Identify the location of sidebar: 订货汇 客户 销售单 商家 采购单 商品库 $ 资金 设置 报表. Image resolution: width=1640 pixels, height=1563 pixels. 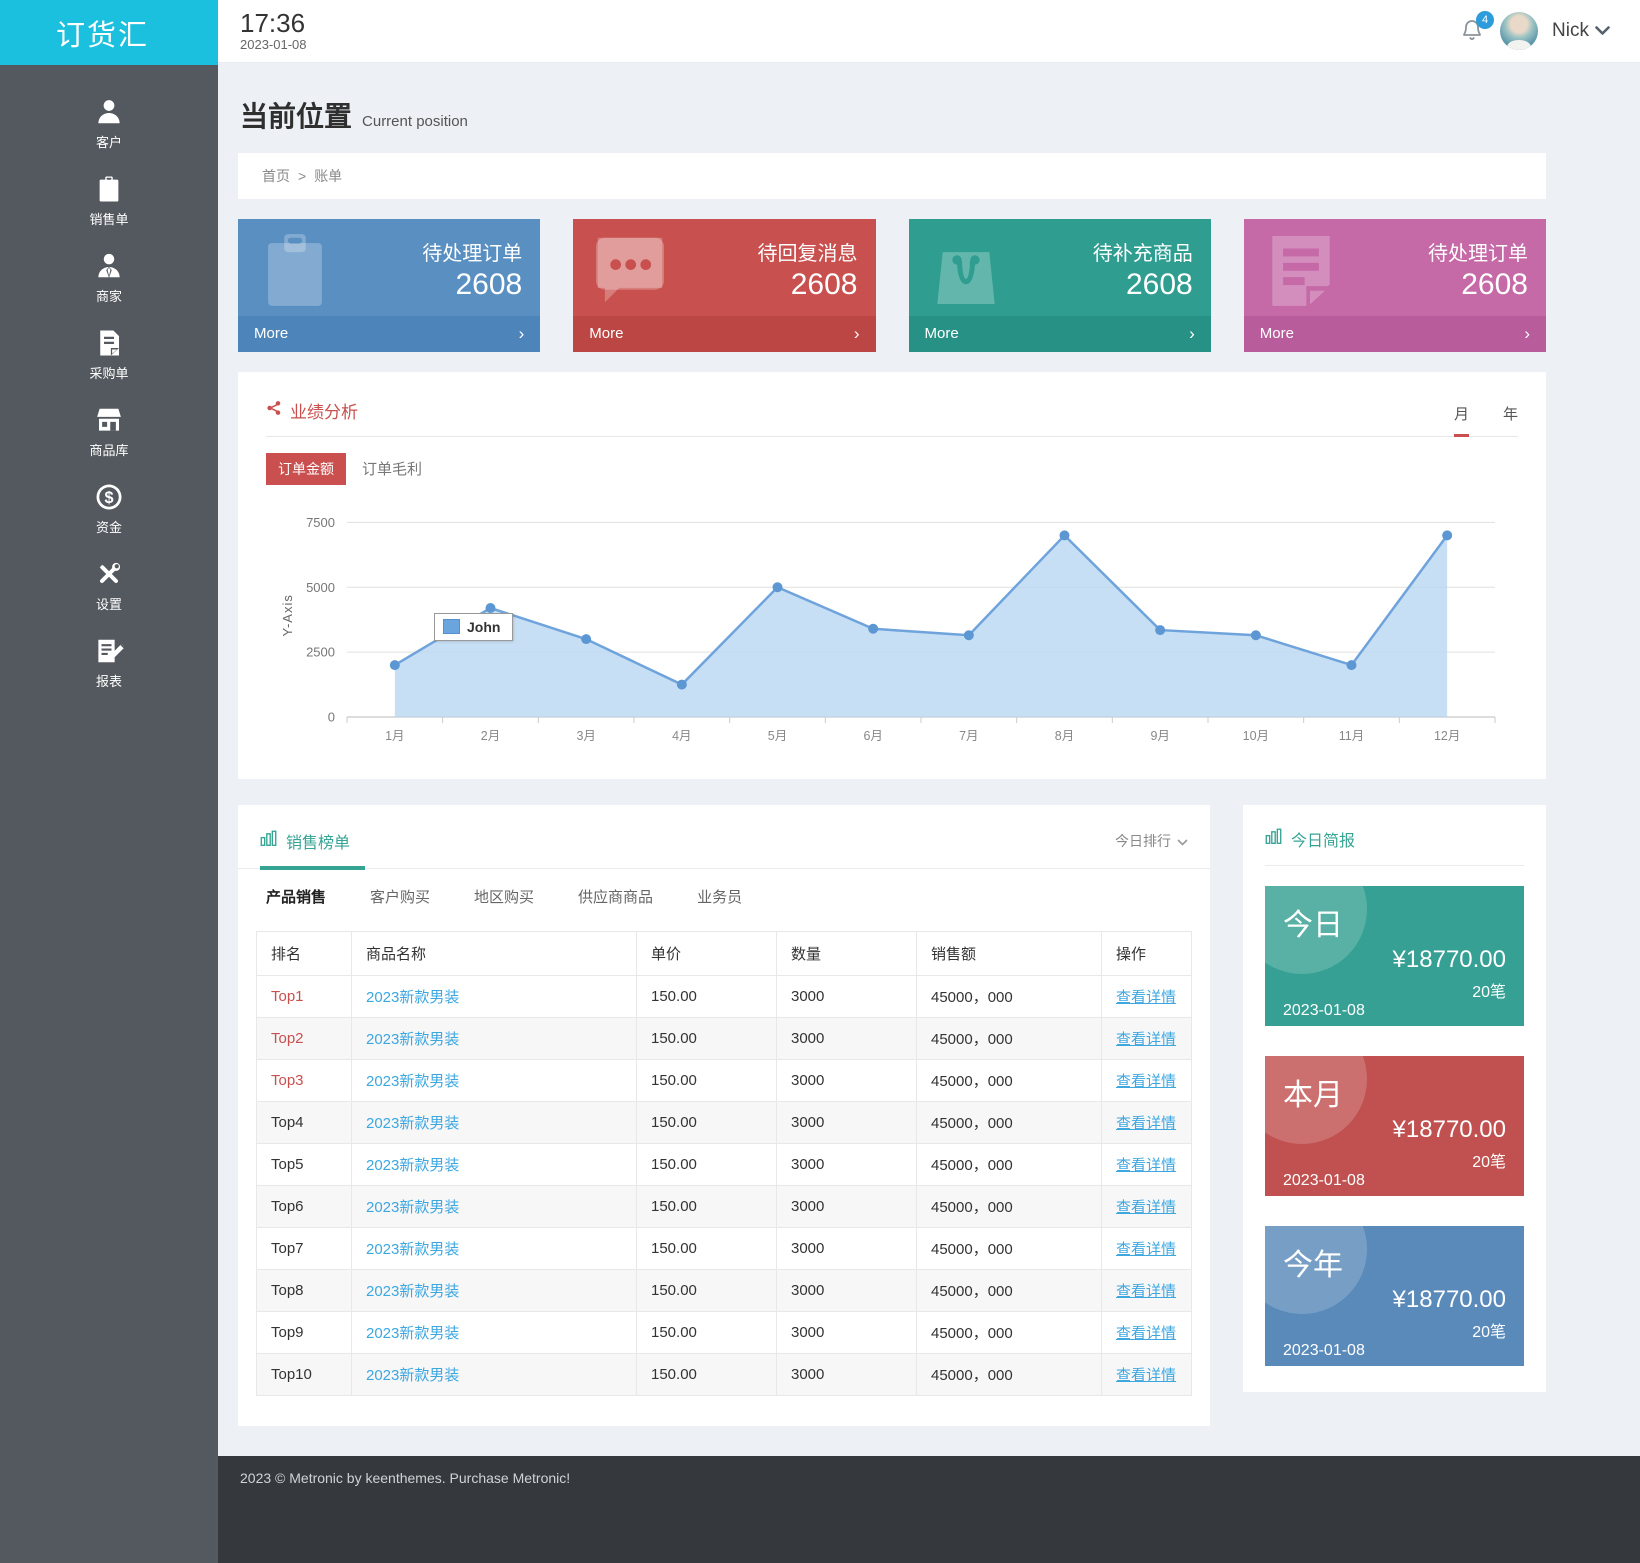
(109, 781).